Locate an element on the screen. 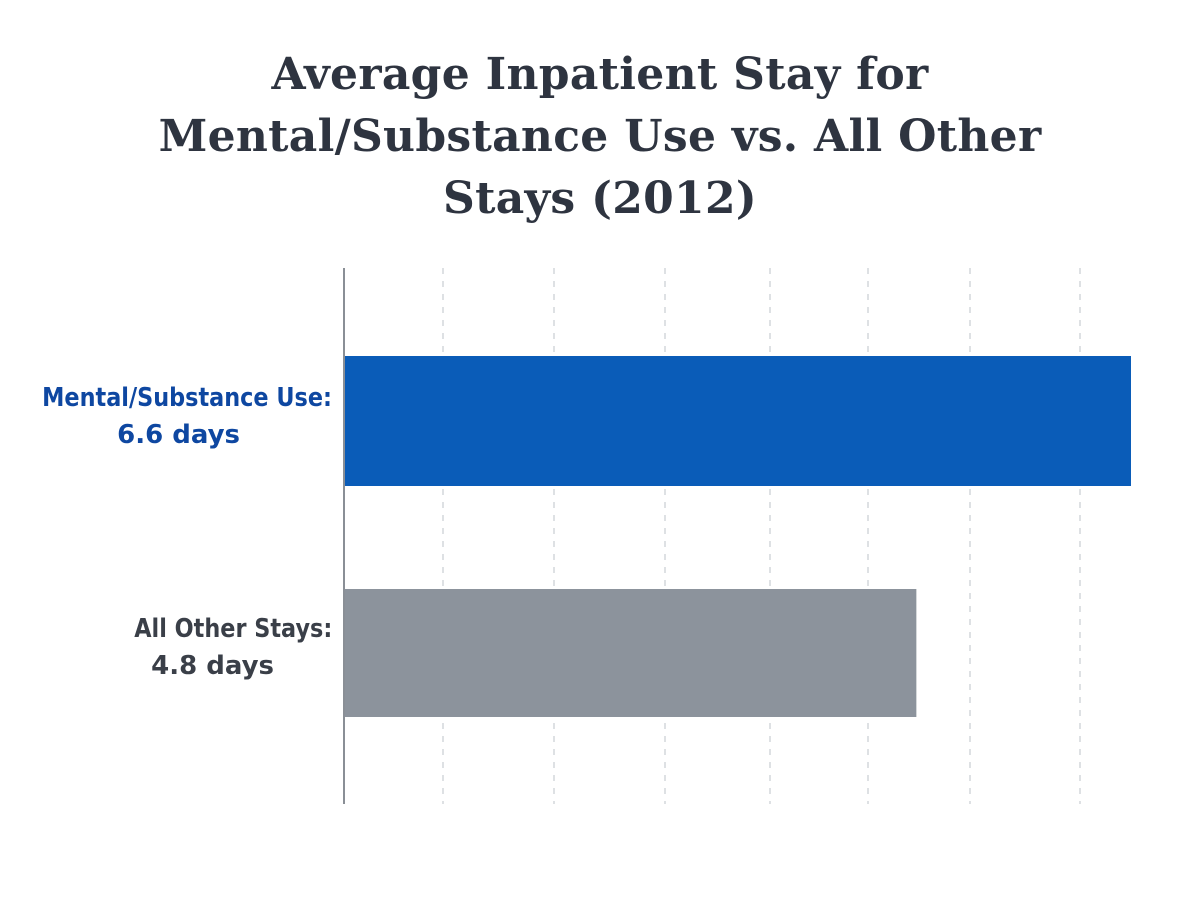 This screenshot has width=1200, height=900. chart-title-line-2: Mental/Substance Use vs. All Other is located at coordinates (600, 136).